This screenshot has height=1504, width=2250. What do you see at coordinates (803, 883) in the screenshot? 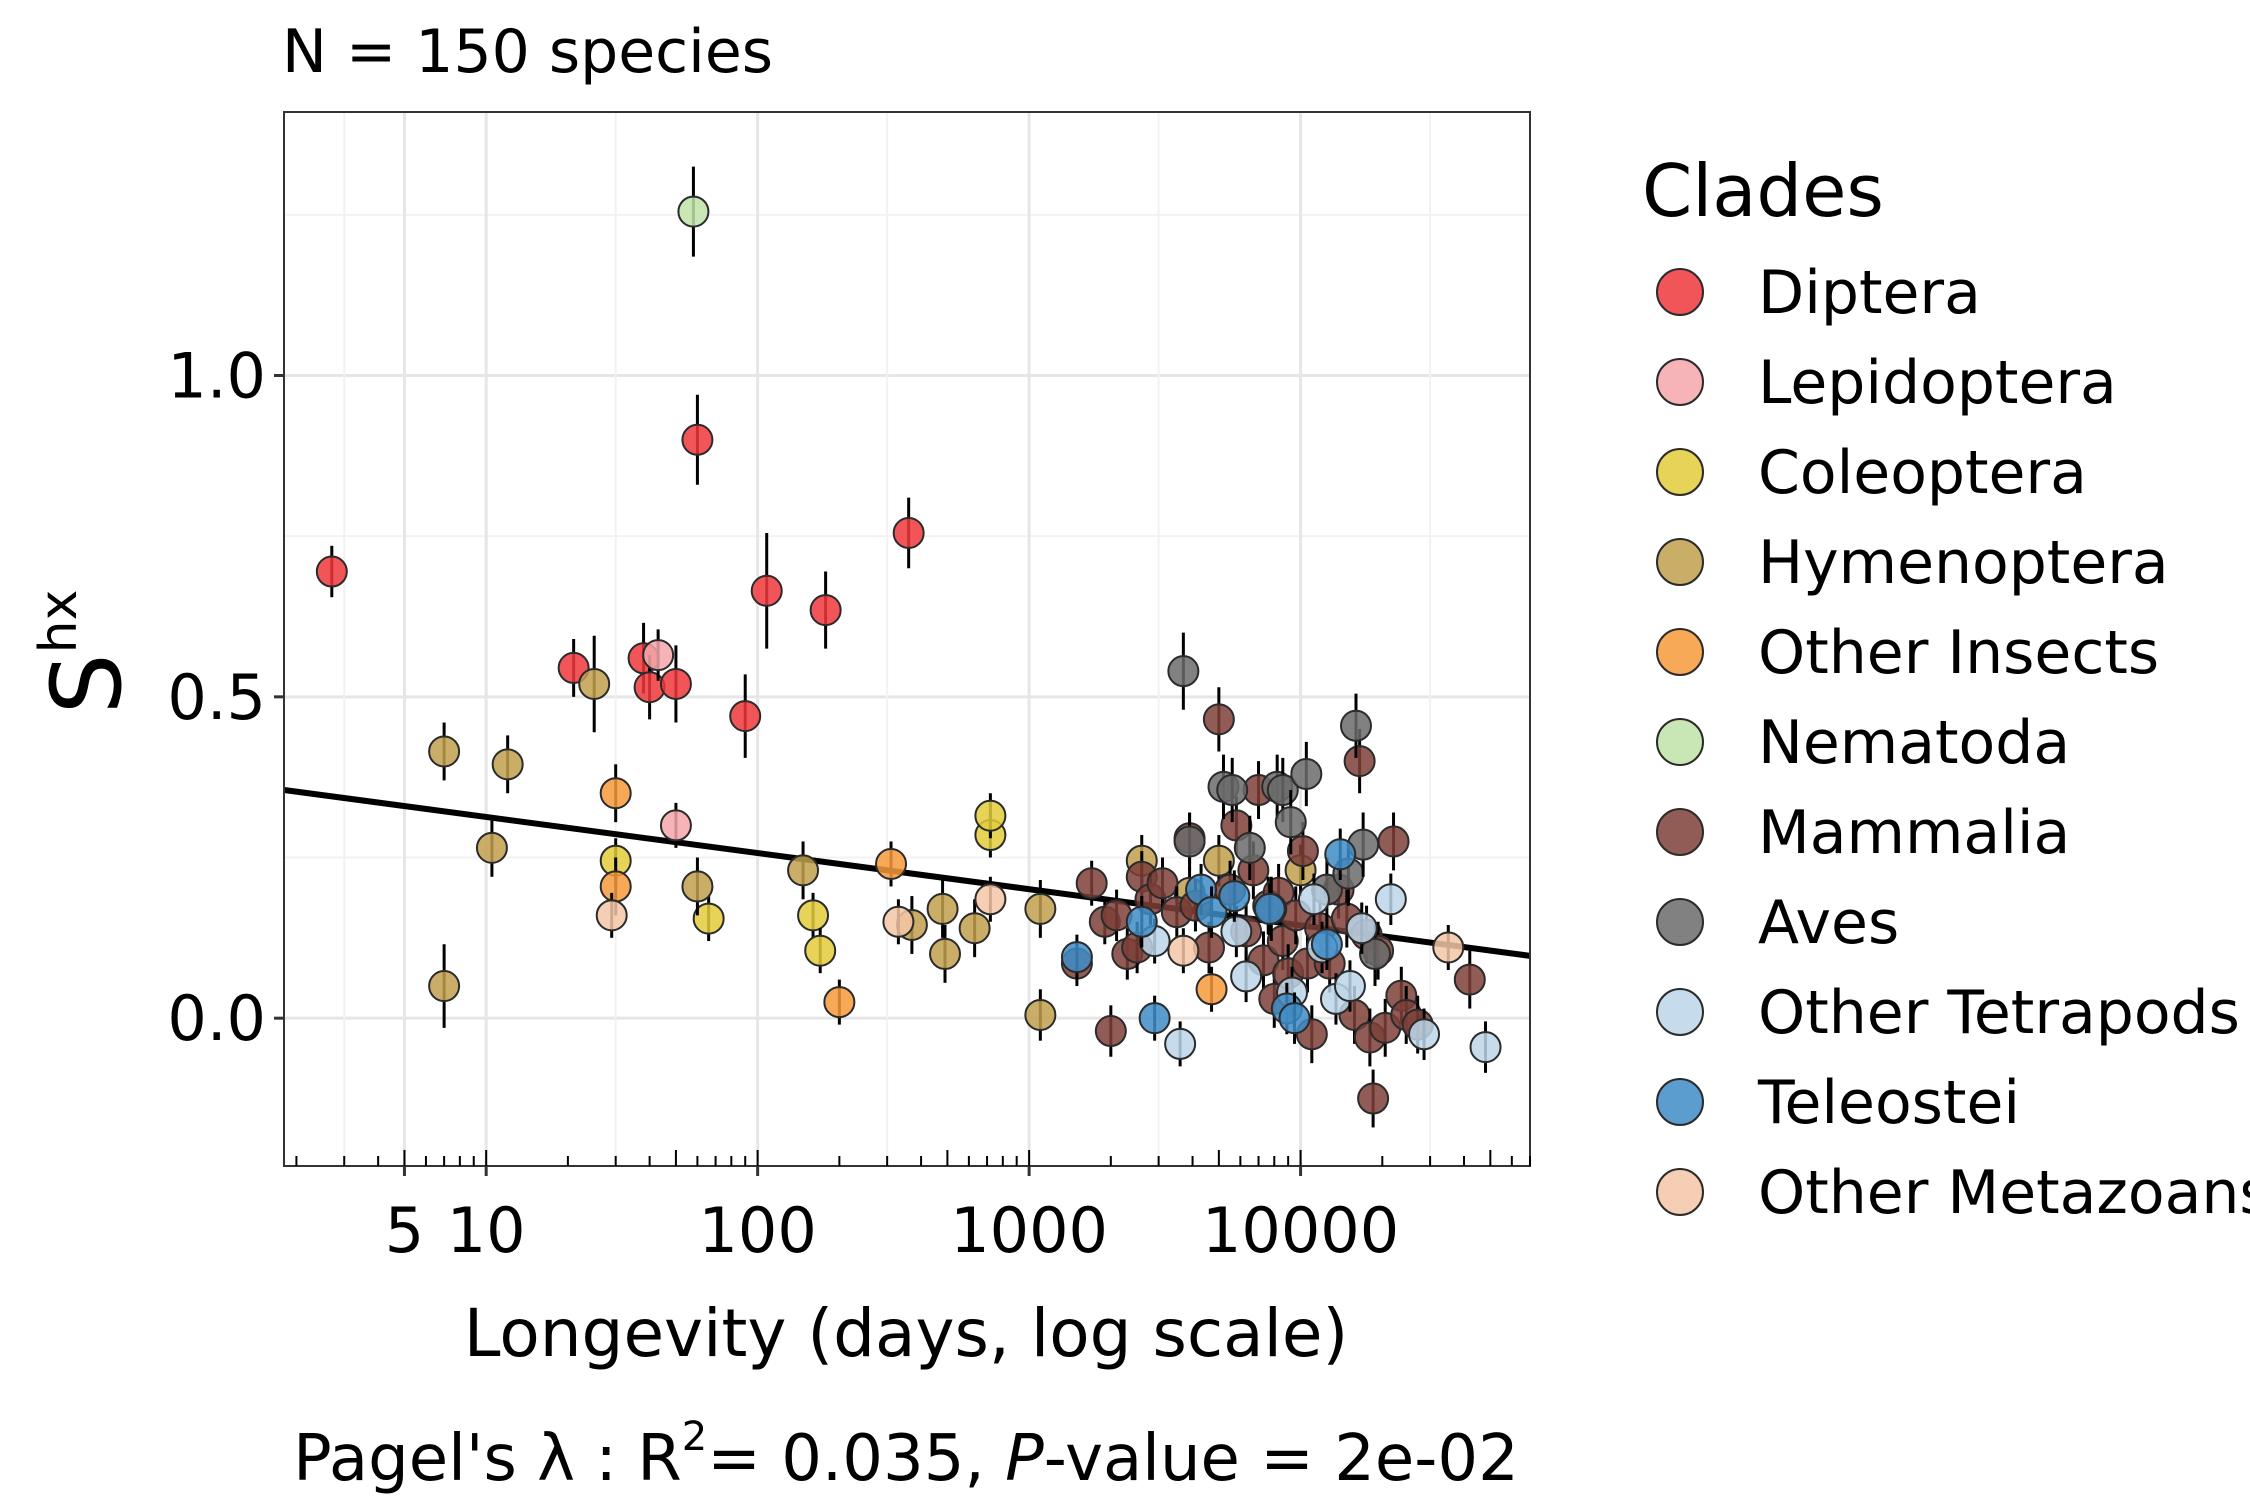
I see `series-coleoptera` at bounding box center [803, 883].